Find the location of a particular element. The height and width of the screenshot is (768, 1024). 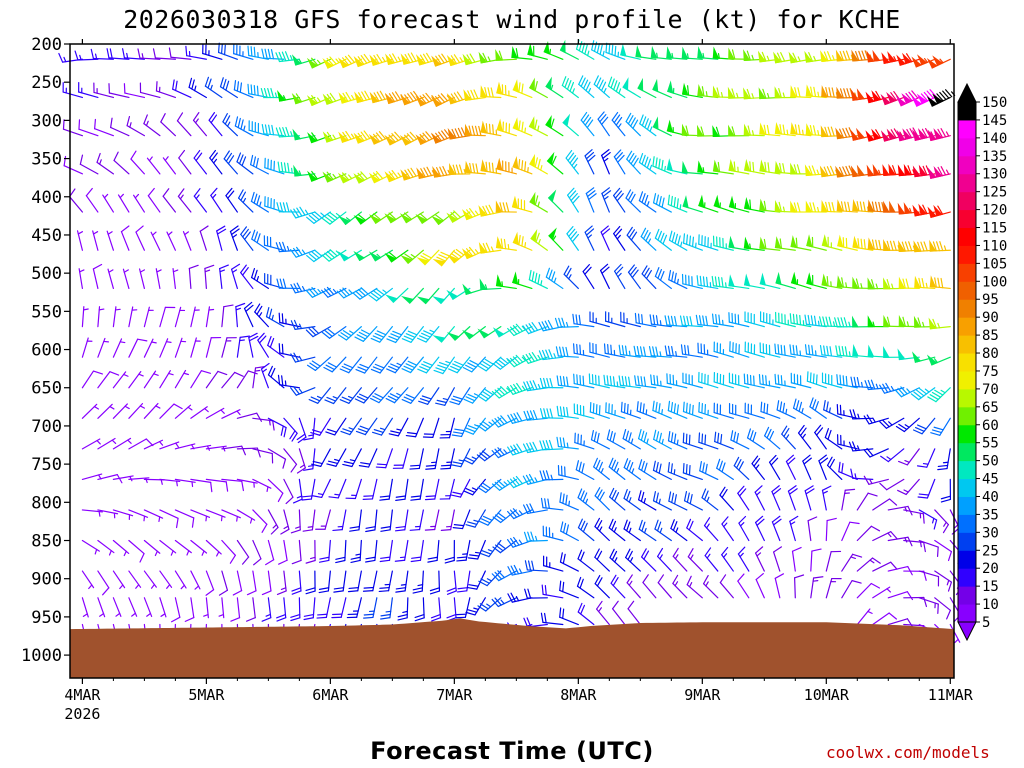

colorbar-tick-label: 20 is located at coordinates (990, 569).